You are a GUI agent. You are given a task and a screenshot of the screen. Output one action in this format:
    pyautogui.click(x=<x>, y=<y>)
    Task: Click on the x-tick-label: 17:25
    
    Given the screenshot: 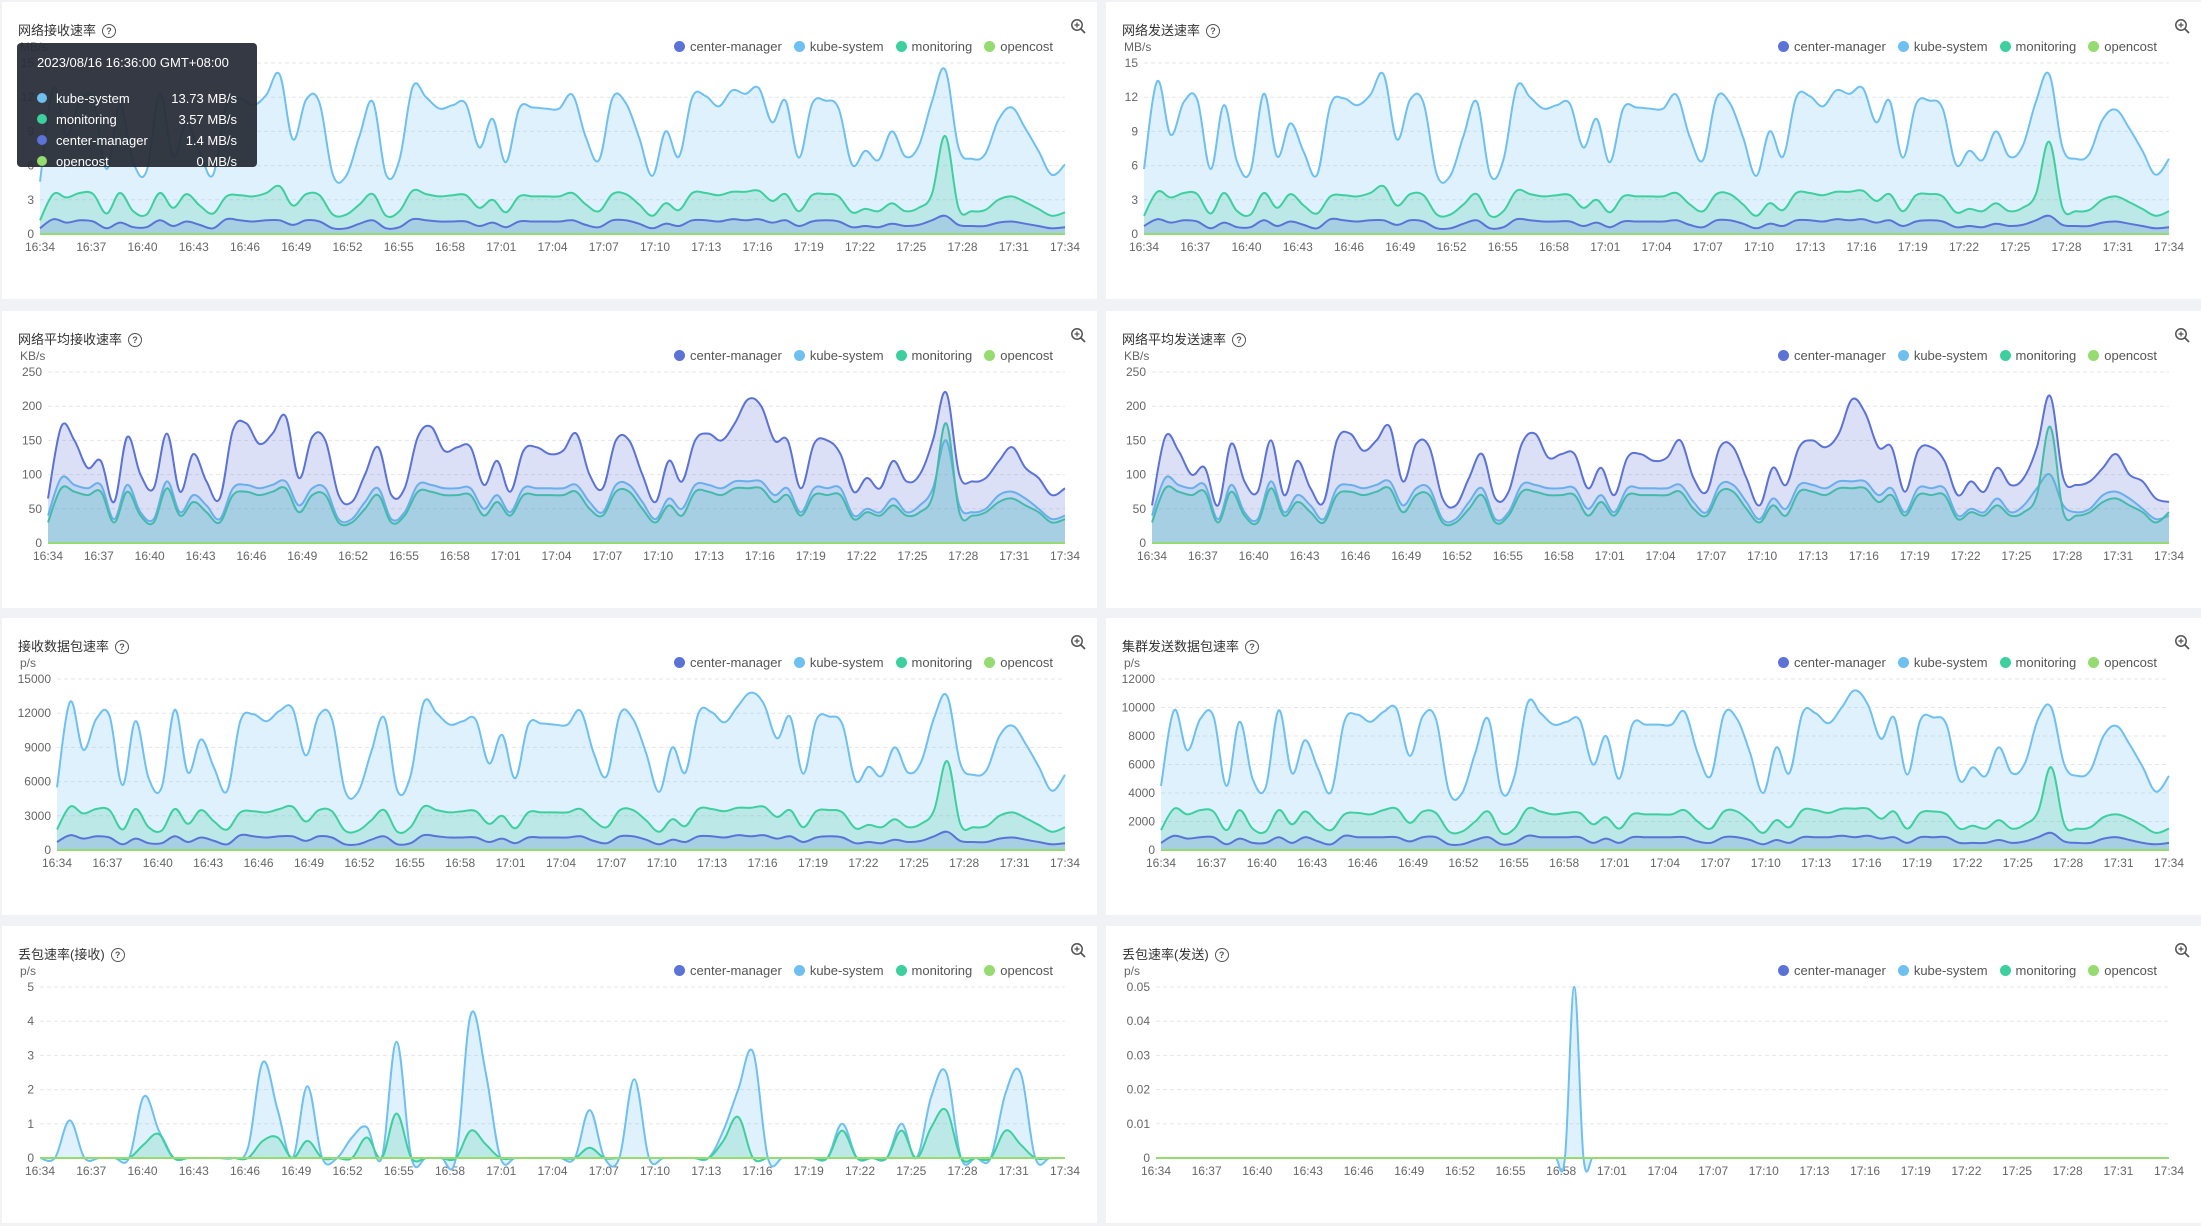 What is the action you would take?
    pyautogui.click(x=912, y=556)
    